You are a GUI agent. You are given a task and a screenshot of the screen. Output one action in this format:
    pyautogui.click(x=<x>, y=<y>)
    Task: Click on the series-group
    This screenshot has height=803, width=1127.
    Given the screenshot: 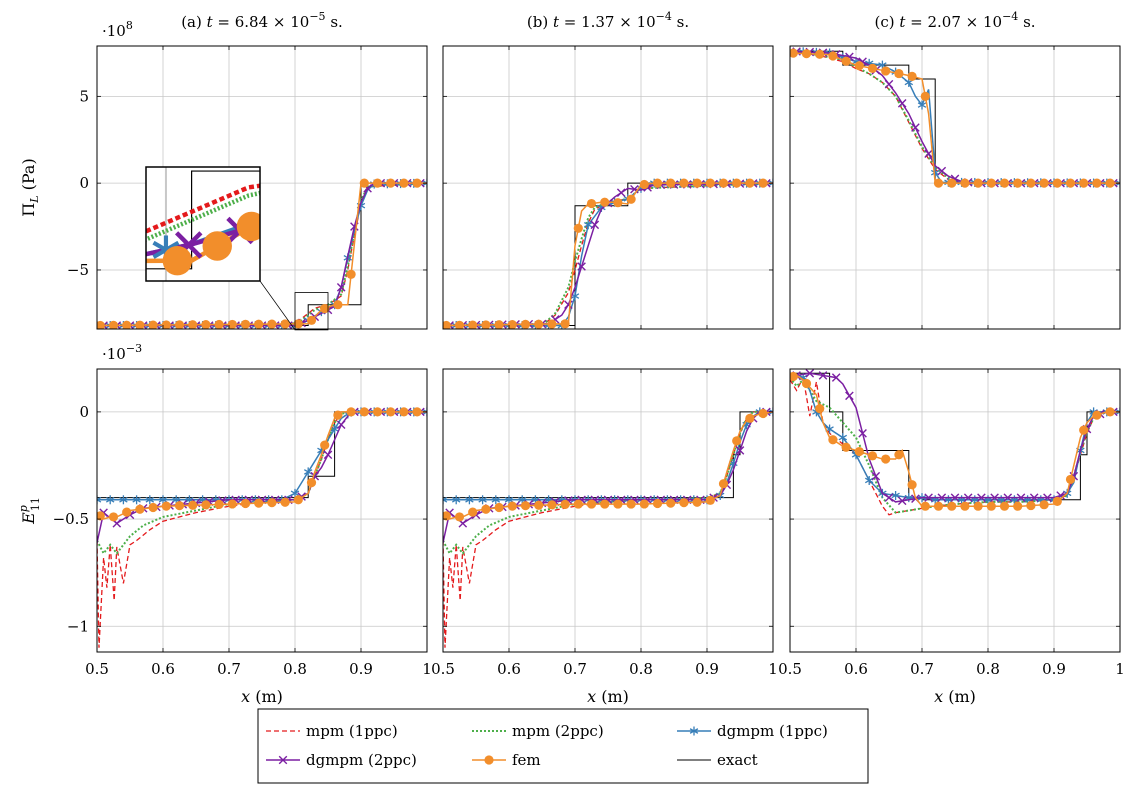 What is the action you would take?
    pyautogui.click(x=262, y=527)
    